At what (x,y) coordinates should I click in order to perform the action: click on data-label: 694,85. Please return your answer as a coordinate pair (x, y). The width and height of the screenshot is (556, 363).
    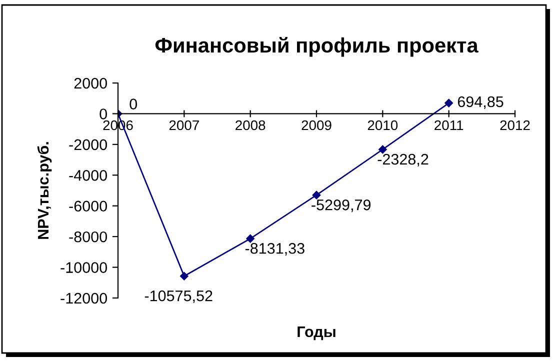
    Looking at the image, I should click on (481, 102).